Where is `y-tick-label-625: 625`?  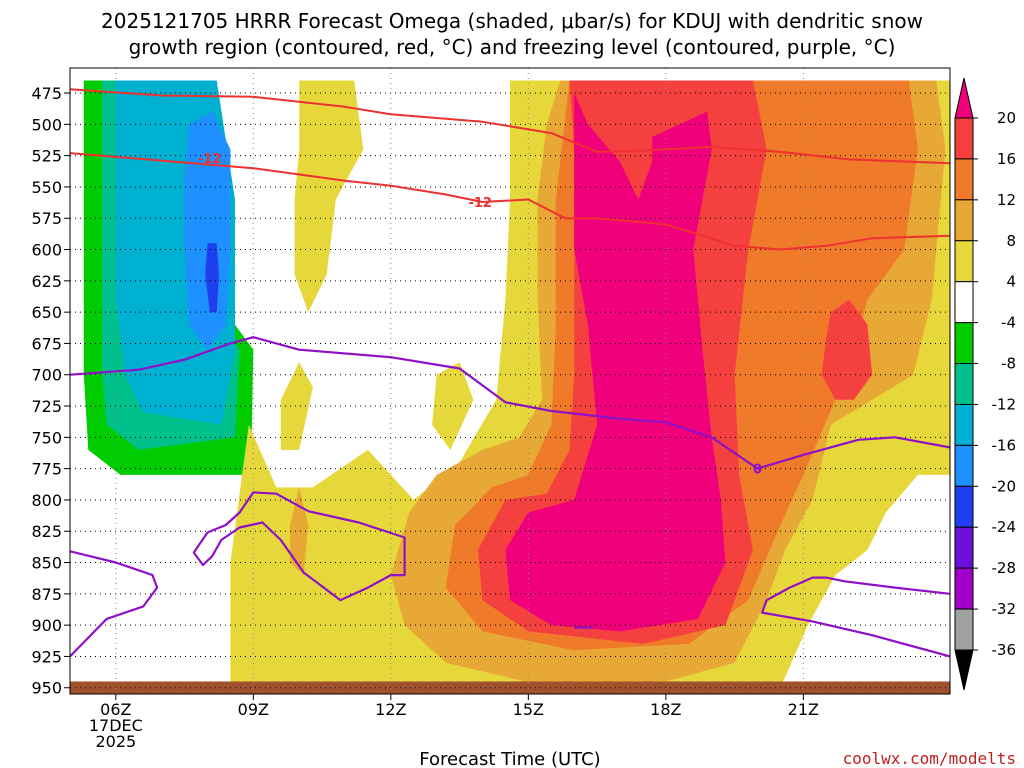 y-tick-label-625: 625 is located at coordinates (46, 281).